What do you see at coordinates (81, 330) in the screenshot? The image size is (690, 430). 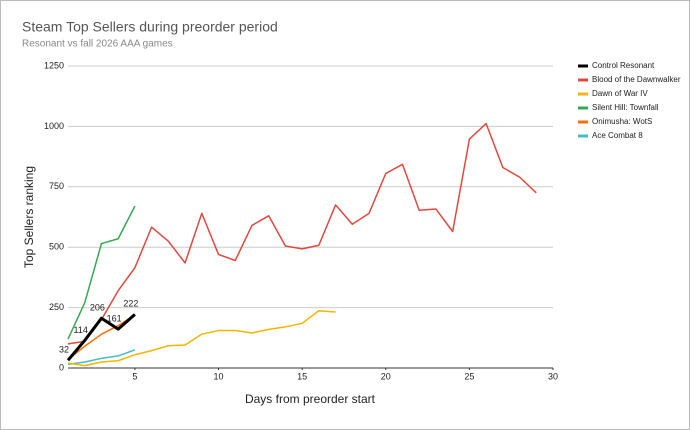 I see `data-label: 114` at bounding box center [81, 330].